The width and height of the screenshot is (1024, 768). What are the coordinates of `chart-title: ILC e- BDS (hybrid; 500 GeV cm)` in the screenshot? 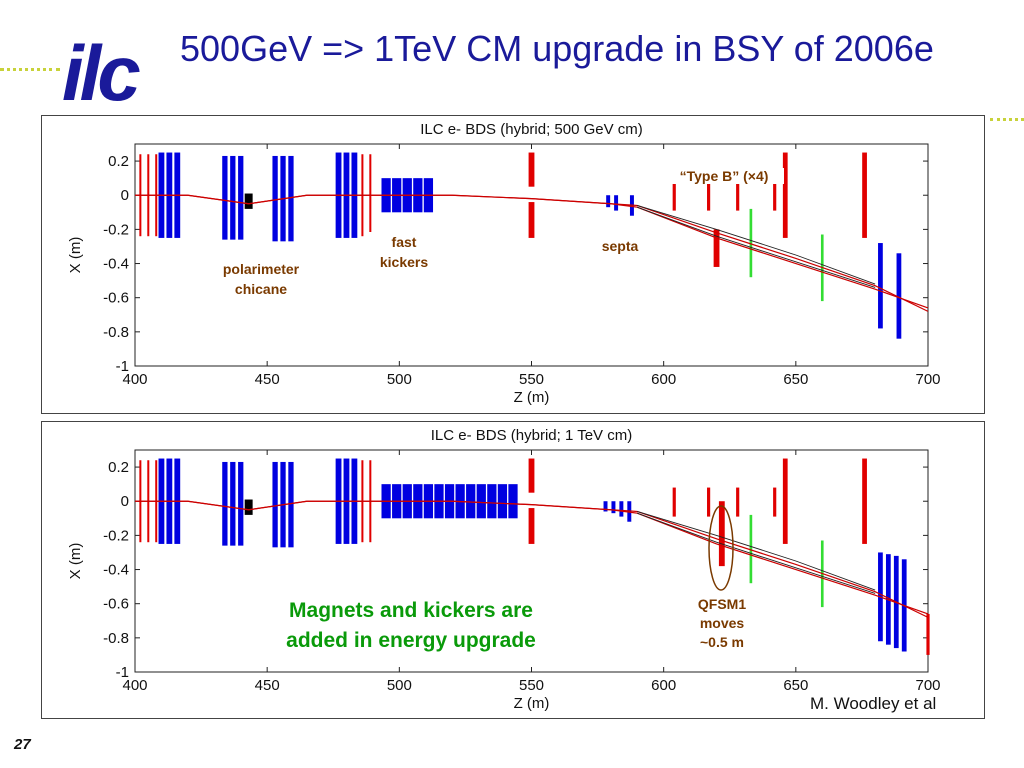 It's located at (531, 129).